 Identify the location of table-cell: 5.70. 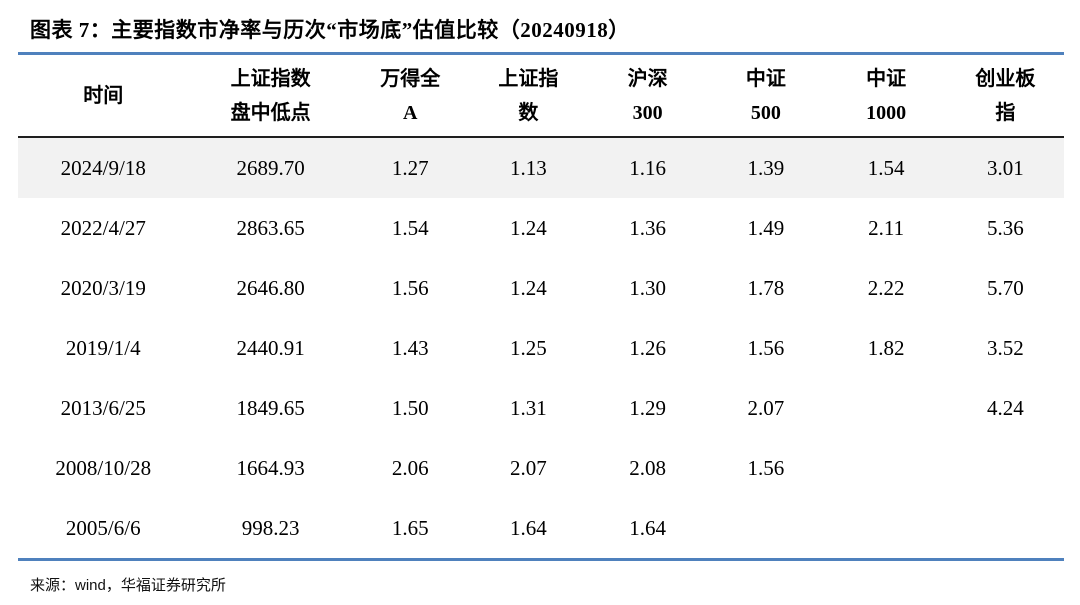
(1005, 287).